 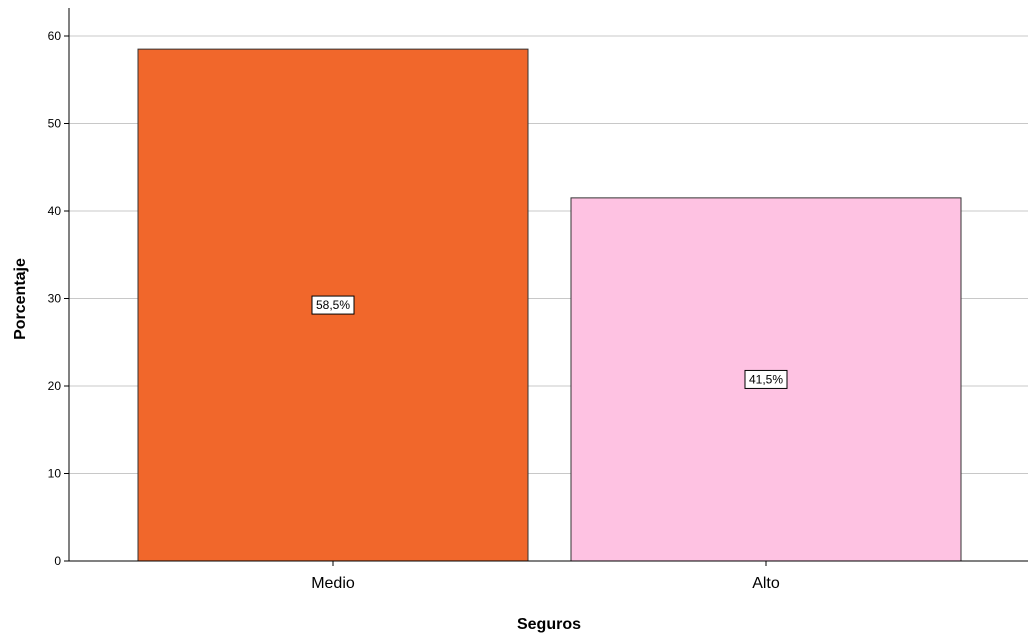 What do you see at coordinates (55, 474) in the screenshot?
I see `y-tick-label: 10` at bounding box center [55, 474].